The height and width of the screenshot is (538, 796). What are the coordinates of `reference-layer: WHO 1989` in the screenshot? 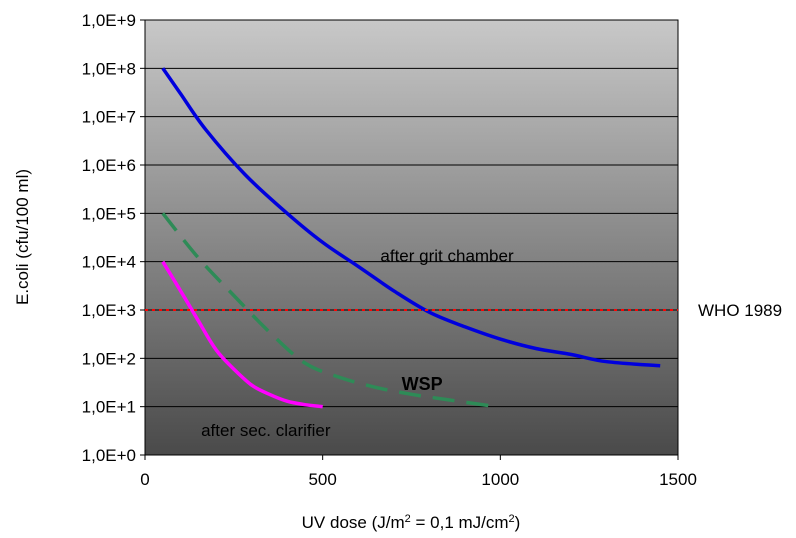 It's located at (463, 310).